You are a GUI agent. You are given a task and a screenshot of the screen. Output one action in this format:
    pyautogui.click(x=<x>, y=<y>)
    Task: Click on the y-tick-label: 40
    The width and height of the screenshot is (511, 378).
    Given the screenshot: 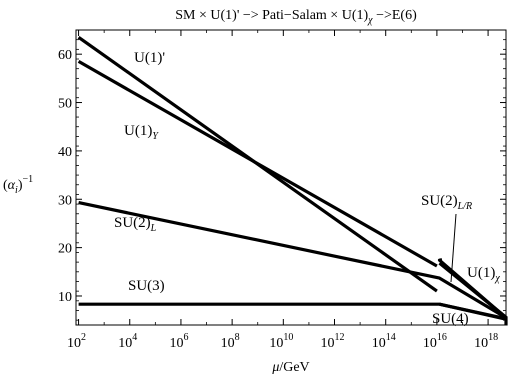 What is the action you would take?
    pyautogui.click(x=65, y=152)
    